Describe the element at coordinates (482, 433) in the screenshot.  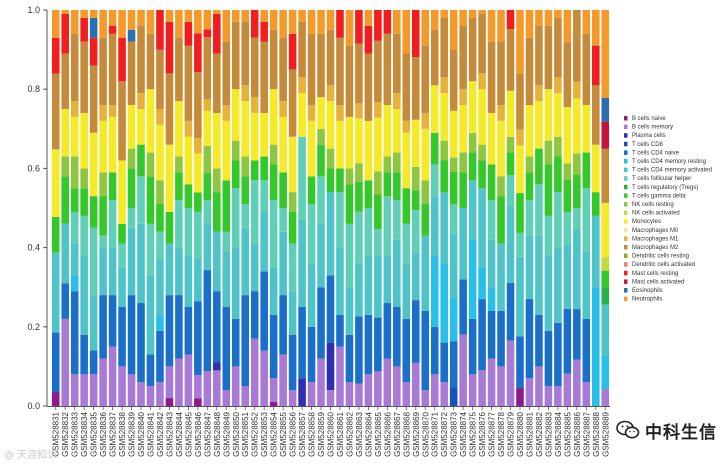
I see `x-tick-label: GSM528876` at that location.